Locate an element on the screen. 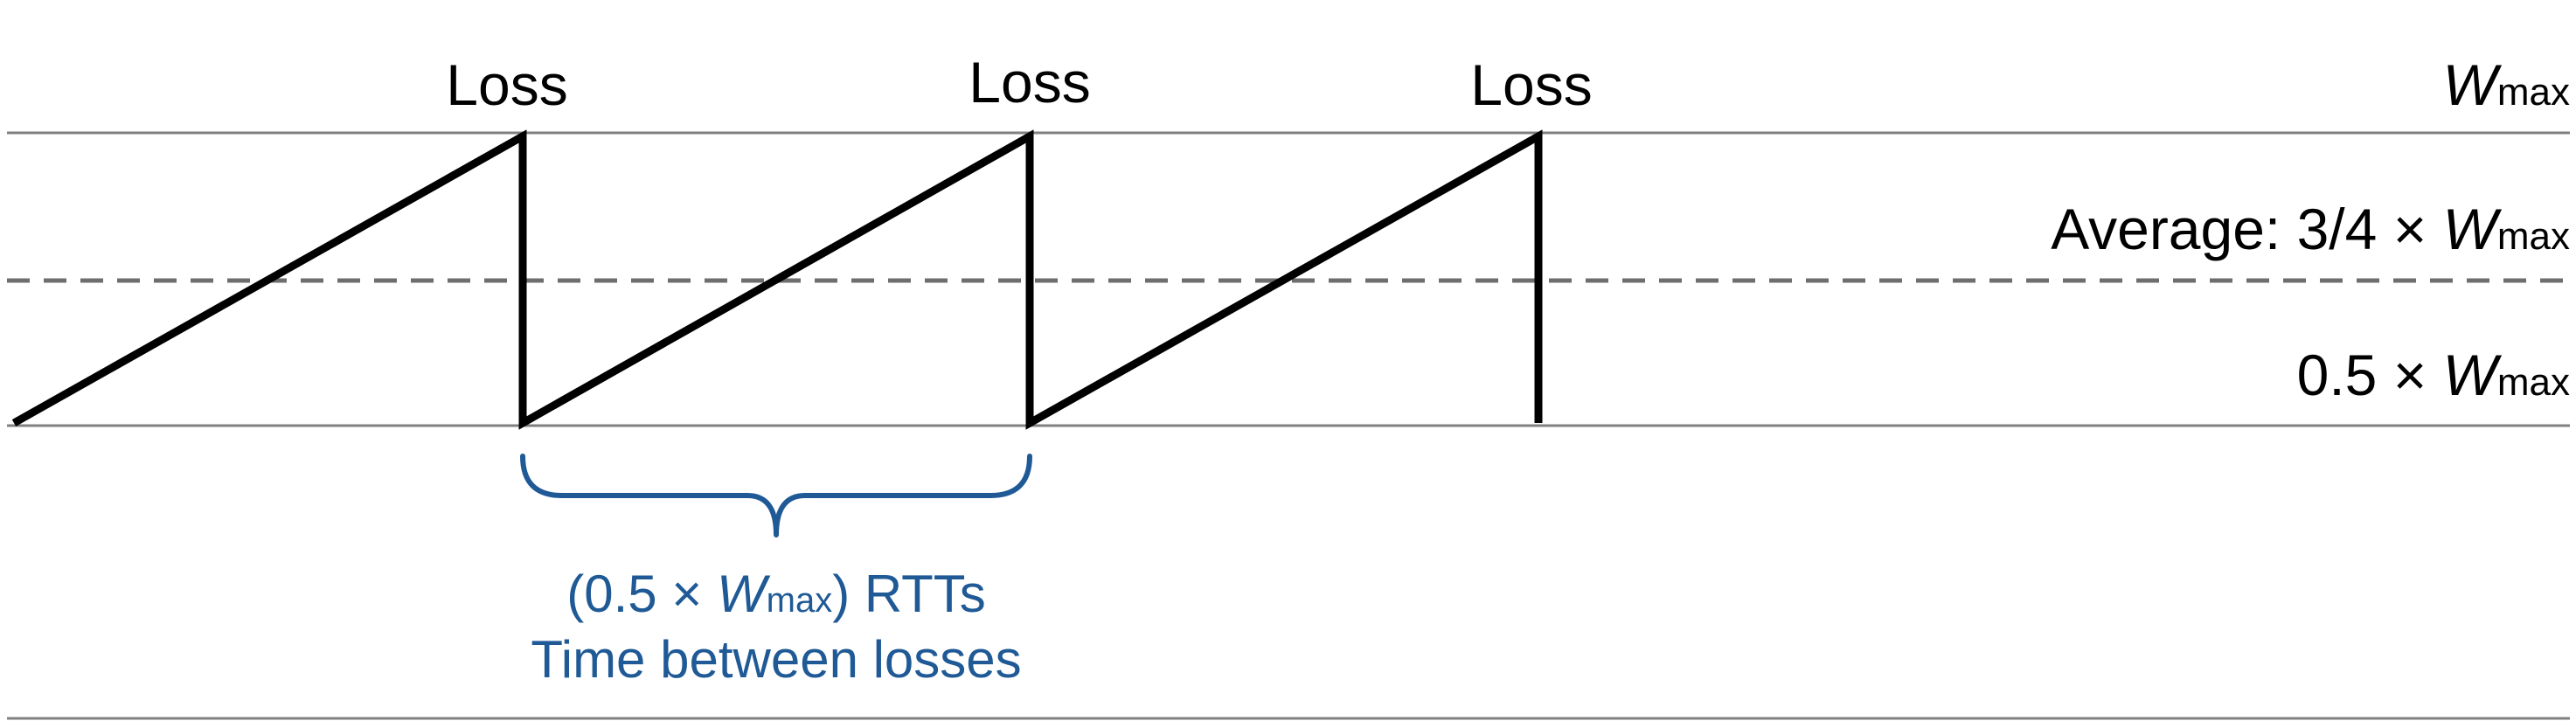  loss-label-1: Loss is located at coordinates (507, 84).